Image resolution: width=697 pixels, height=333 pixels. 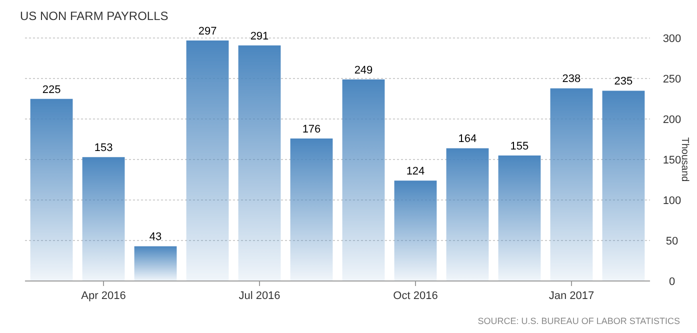 What do you see at coordinates (259, 36) in the screenshot?
I see `data-label: 291` at bounding box center [259, 36].